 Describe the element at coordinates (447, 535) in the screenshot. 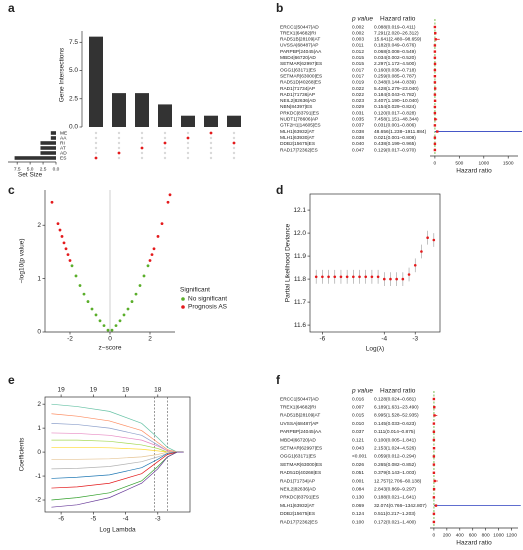

I see `x-tick-label: 200` at that location.